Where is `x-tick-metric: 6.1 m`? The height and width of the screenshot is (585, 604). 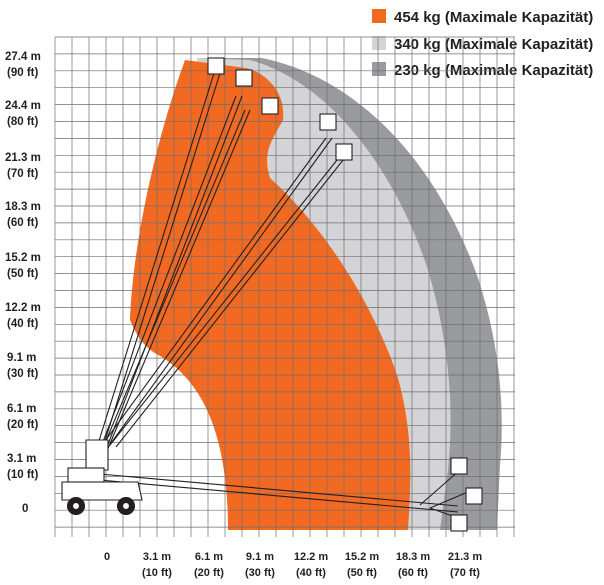
x-tick-metric: 6.1 m is located at coordinates (209, 557).